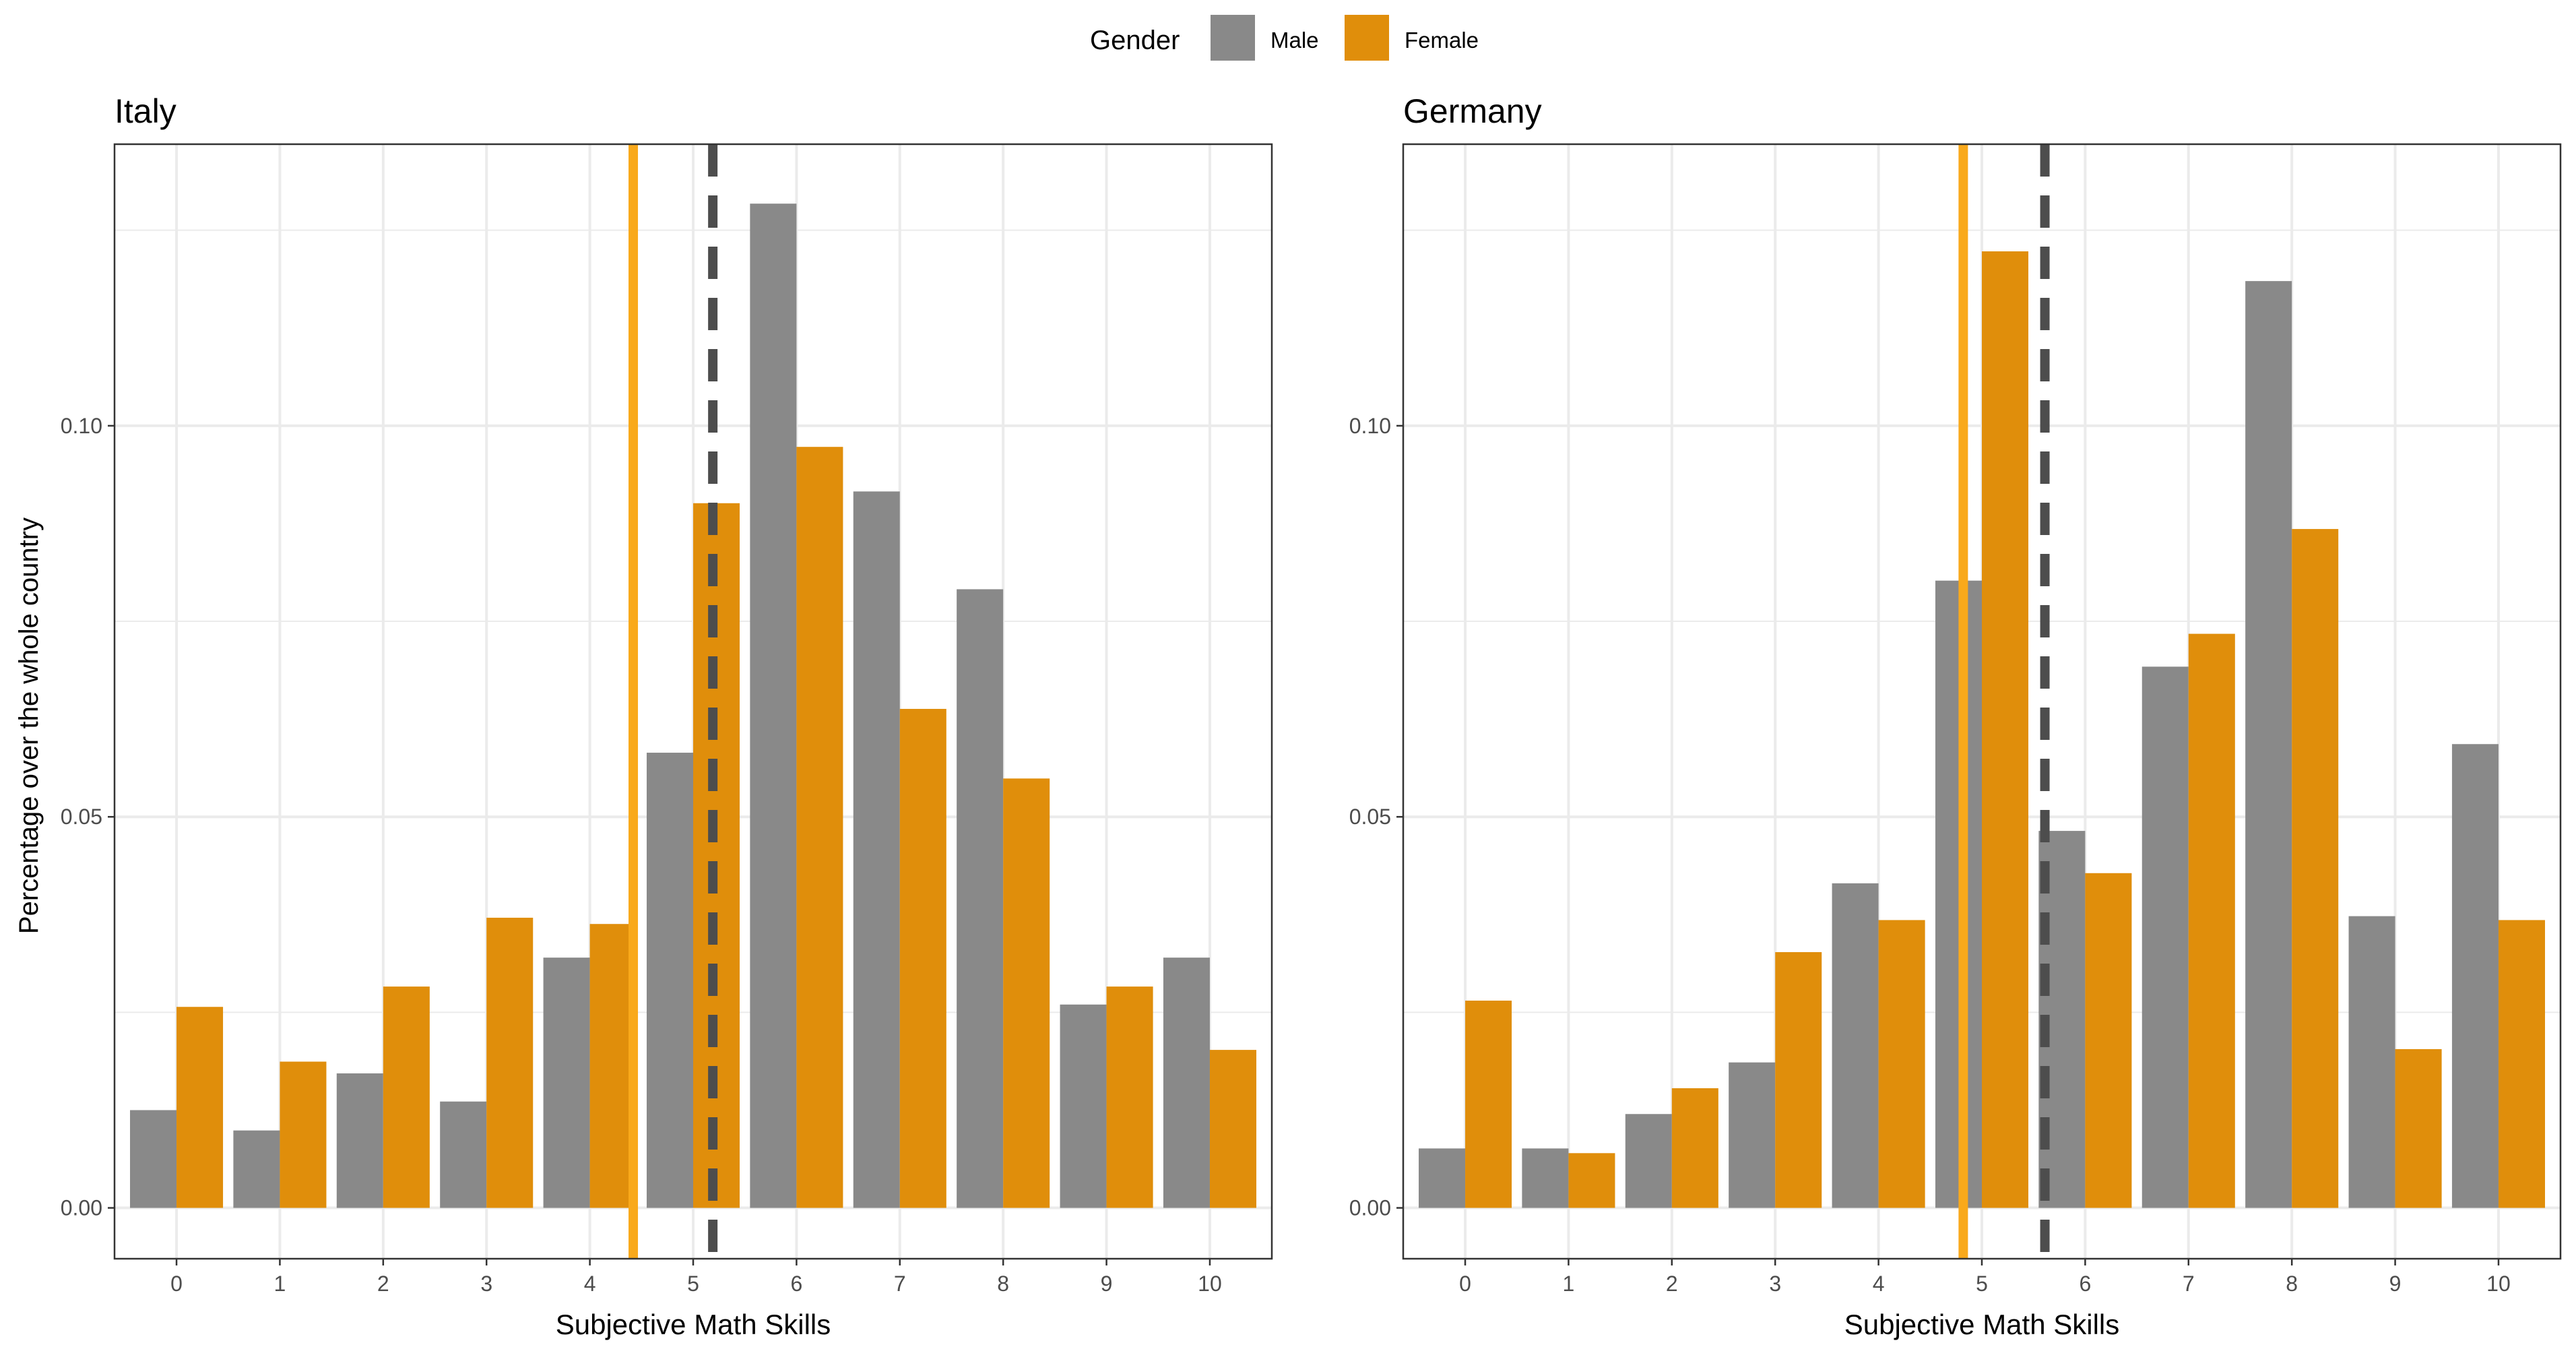 The image size is (2576, 1347). Describe the element at coordinates (1135, 40) in the screenshot. I see `legend-title: Gender` at that location.